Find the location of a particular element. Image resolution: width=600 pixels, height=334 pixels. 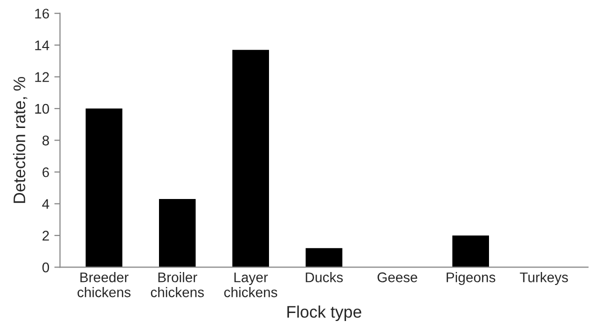

y-tick-label: 10 is located at coordinates (42, 109).